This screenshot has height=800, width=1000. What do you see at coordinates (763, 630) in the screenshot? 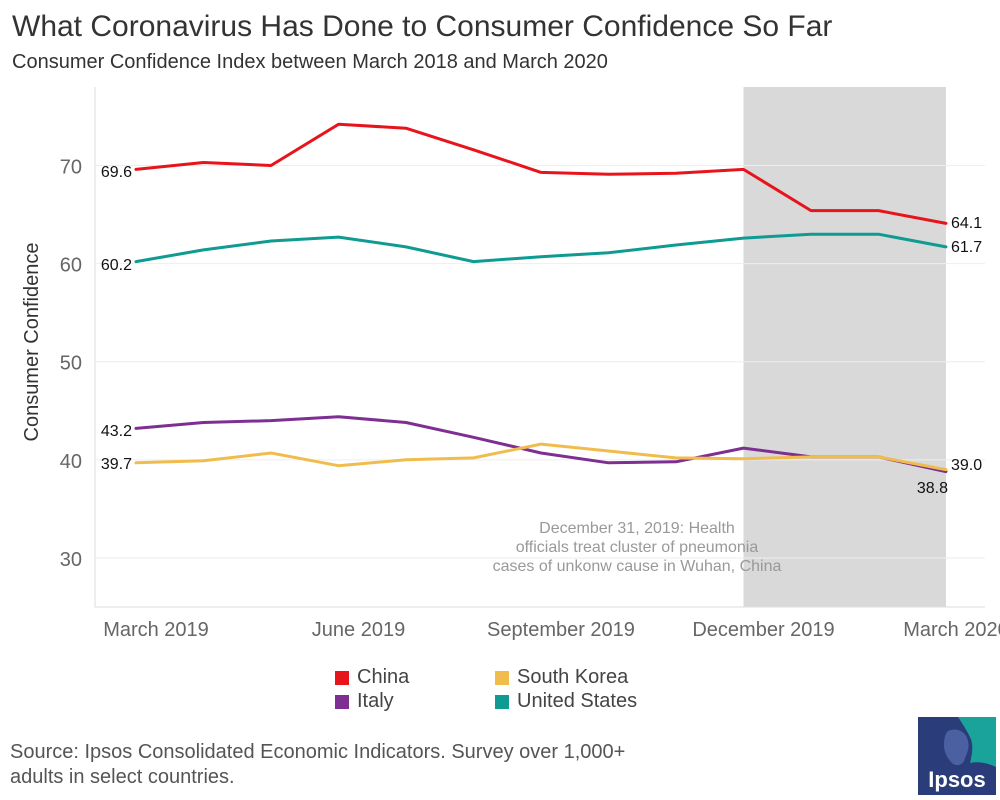
I see `x-tick-label: December 2019` at bounding box center [763, 630].